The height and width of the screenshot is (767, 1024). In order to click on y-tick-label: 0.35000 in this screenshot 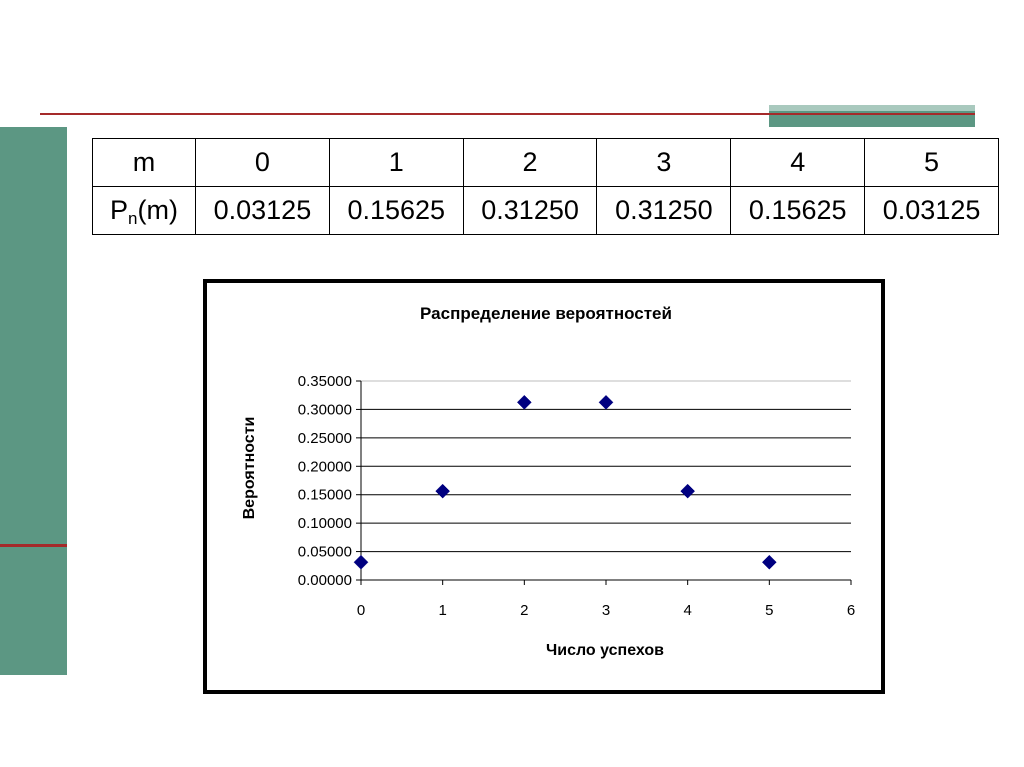, I will do `click(325, 381)`.